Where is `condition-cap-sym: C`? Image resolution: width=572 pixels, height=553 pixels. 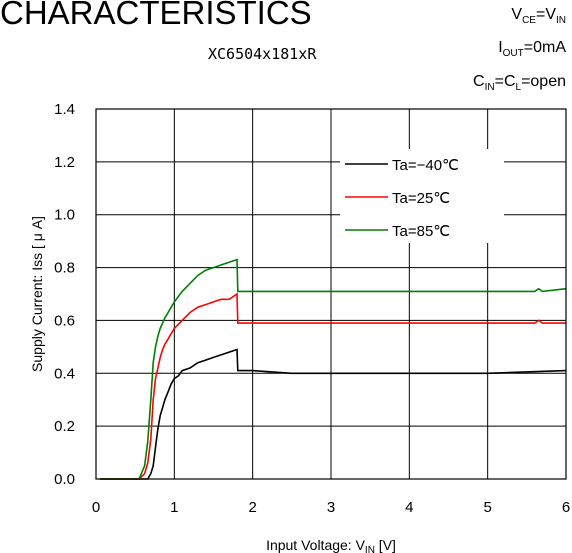
condition-cap-sym: C is located at coordinates (479, 81).